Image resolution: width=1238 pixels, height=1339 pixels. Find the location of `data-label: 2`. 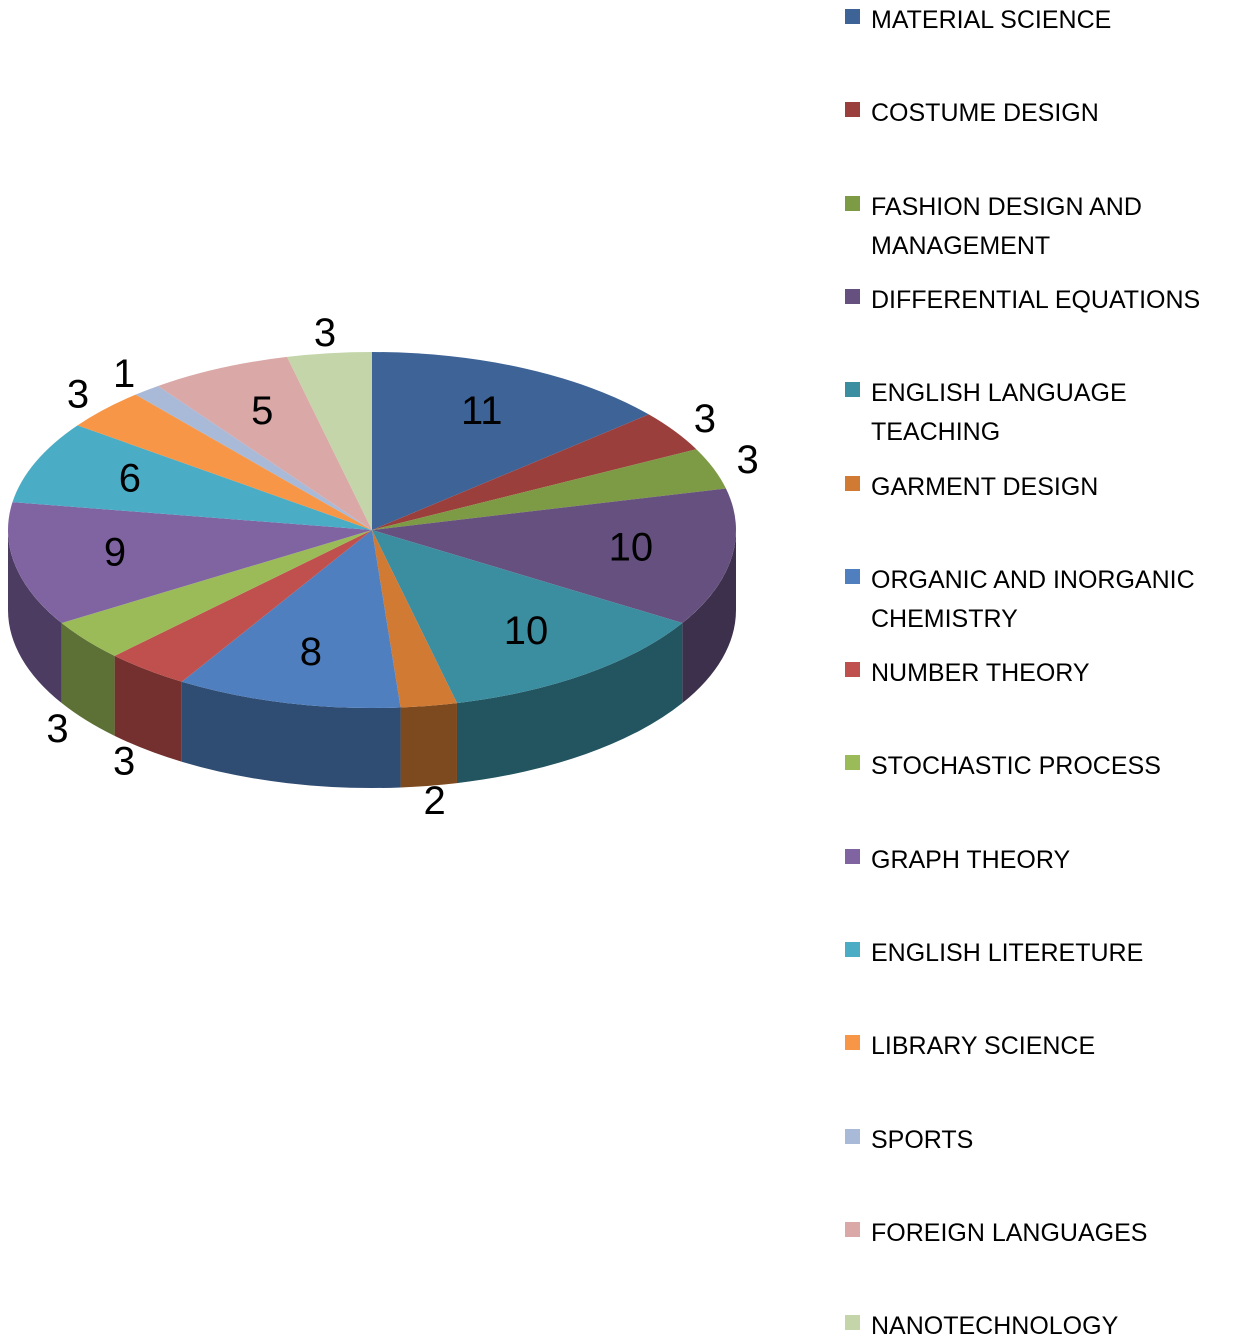

data-label: 2 is located at coordinates (435, 801).